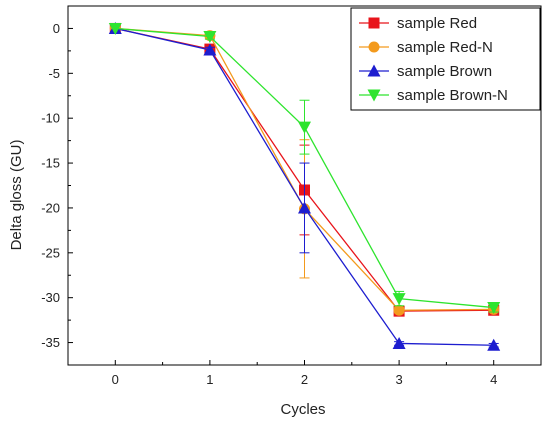 The image size is (550, 425). What do you see at coordinates (115, 379) in the screenshot?
I see `x-tick-label: 0` at bounding box center [115, 379].